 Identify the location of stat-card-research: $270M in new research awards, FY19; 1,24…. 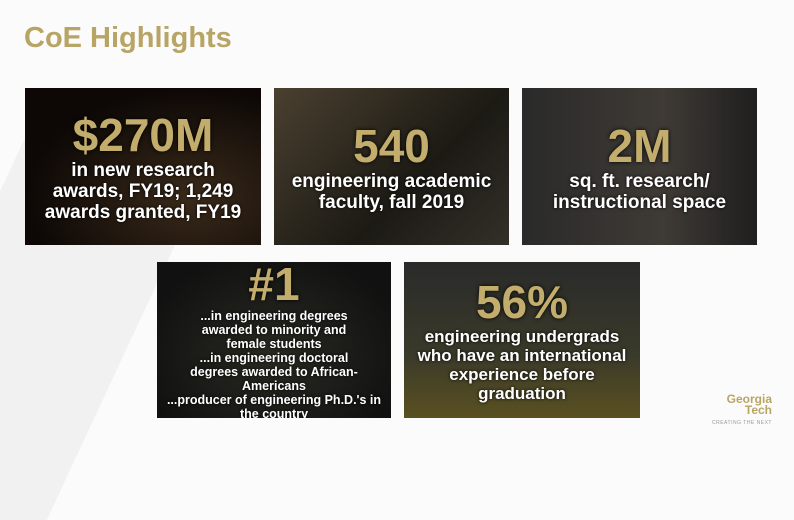
(143, 166).